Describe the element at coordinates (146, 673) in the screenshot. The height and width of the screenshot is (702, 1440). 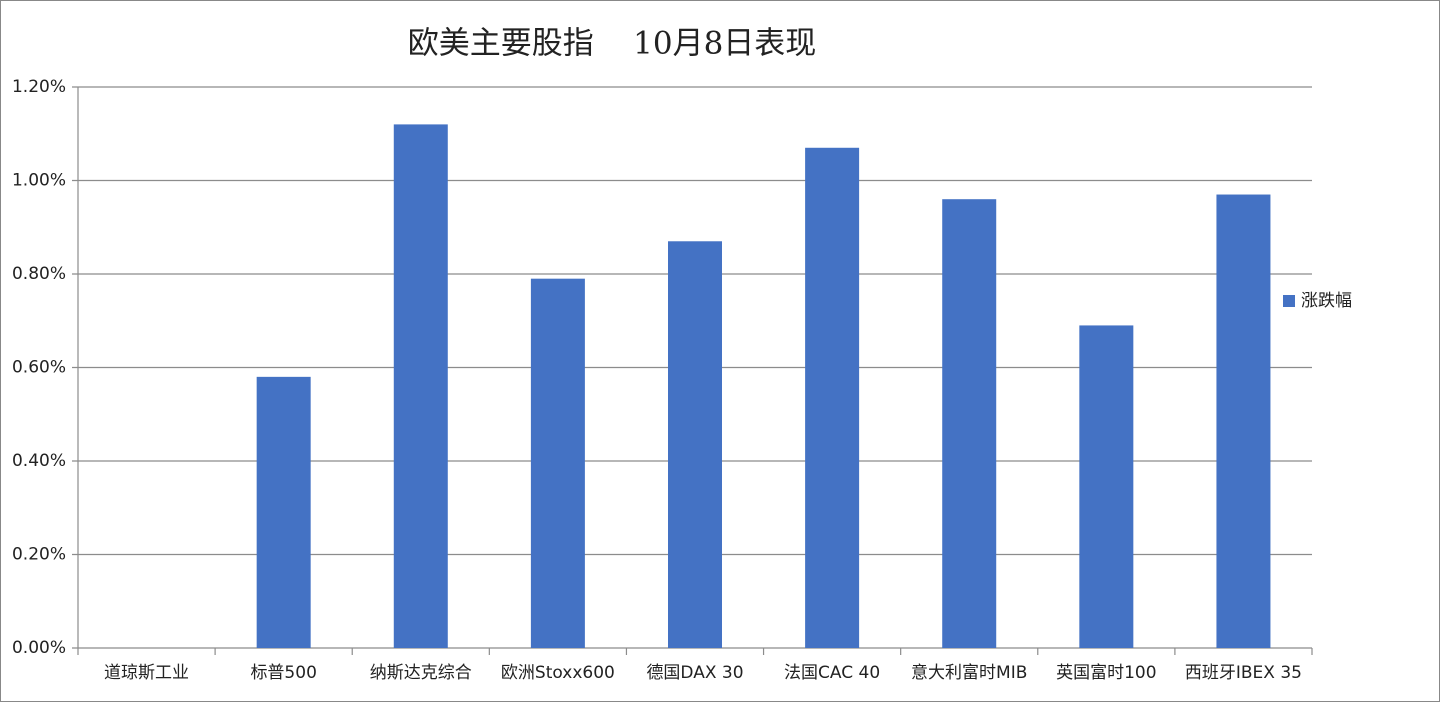
I see `x-tick-label: 道琼斯工业` at that location.